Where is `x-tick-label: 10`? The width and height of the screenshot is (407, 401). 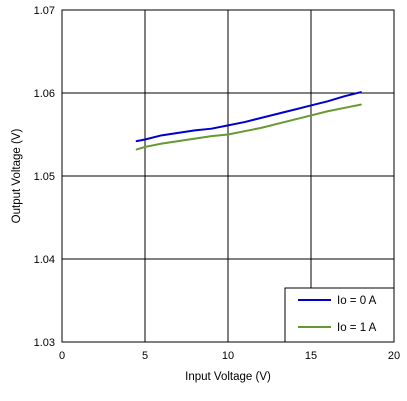
x-tick-label: 10 is located at coordinates (228, 356).